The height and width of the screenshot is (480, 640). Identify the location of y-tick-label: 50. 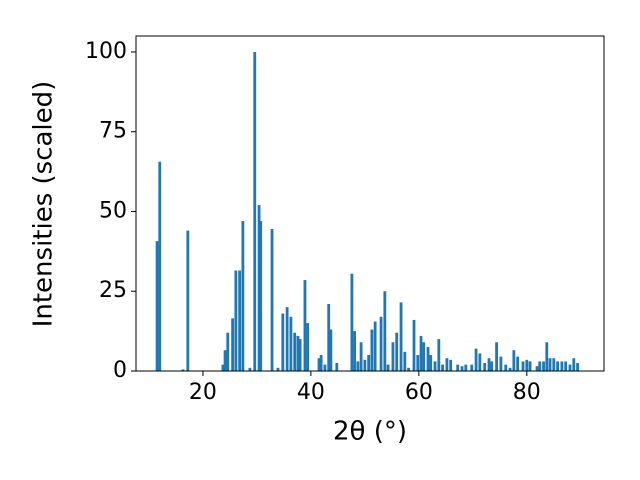
(113, 210).